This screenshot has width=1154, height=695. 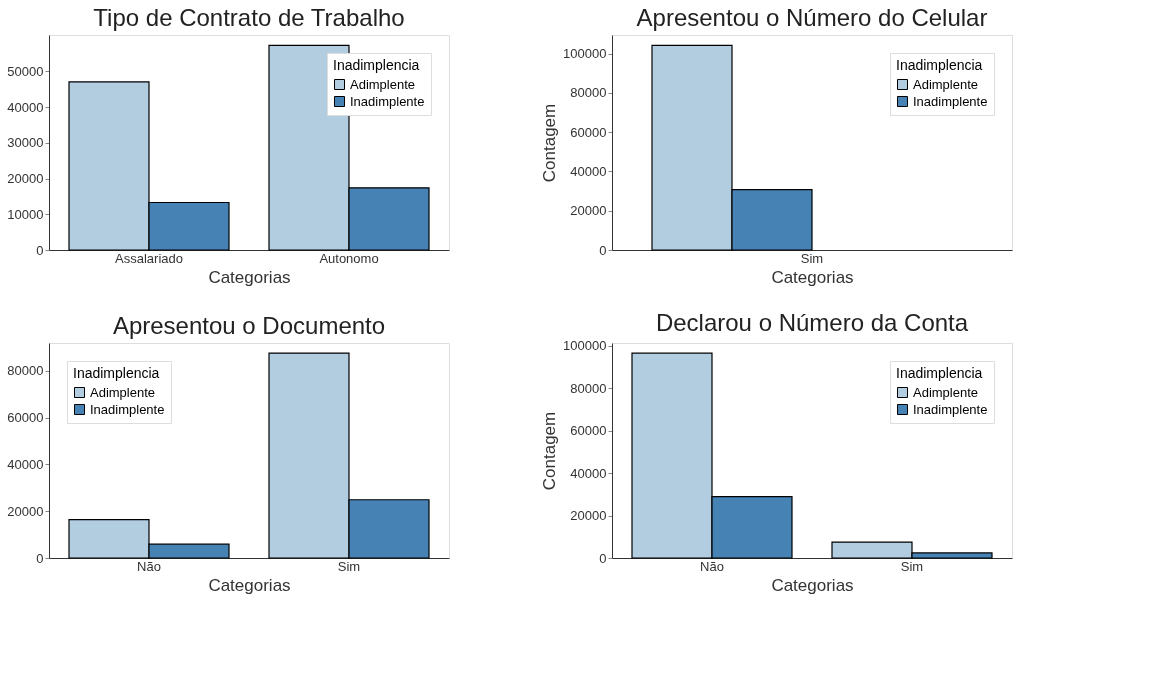 What do you see at coordinates (812, 17) in the screenshot?
I see `chart-title: Apresentou o Número do Celular` at bounding box center [812, 17].